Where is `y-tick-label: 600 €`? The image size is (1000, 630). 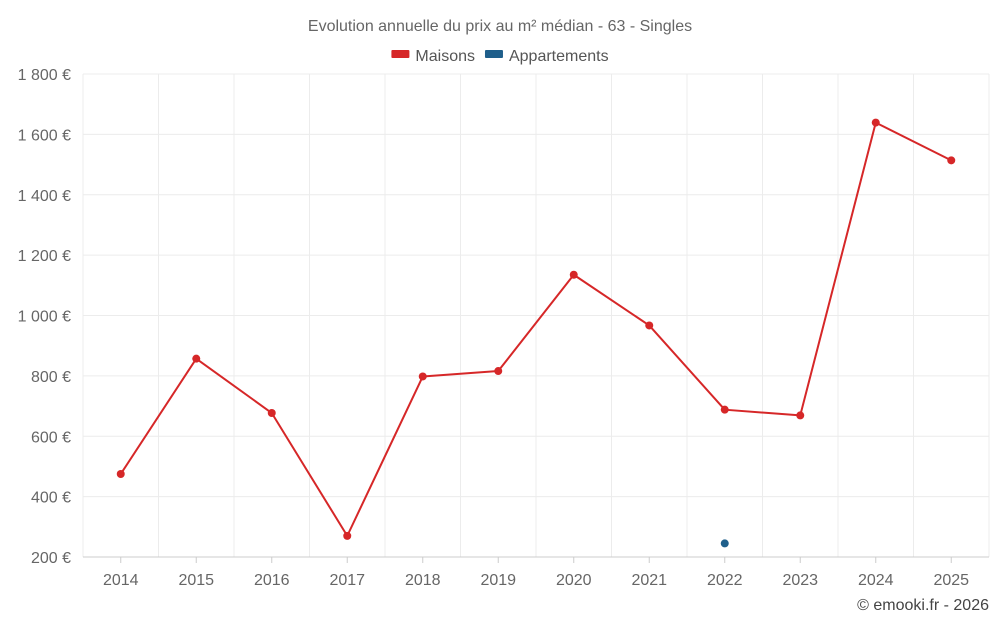 y-tick-label: 600 € is located at coordinates (51, 437).